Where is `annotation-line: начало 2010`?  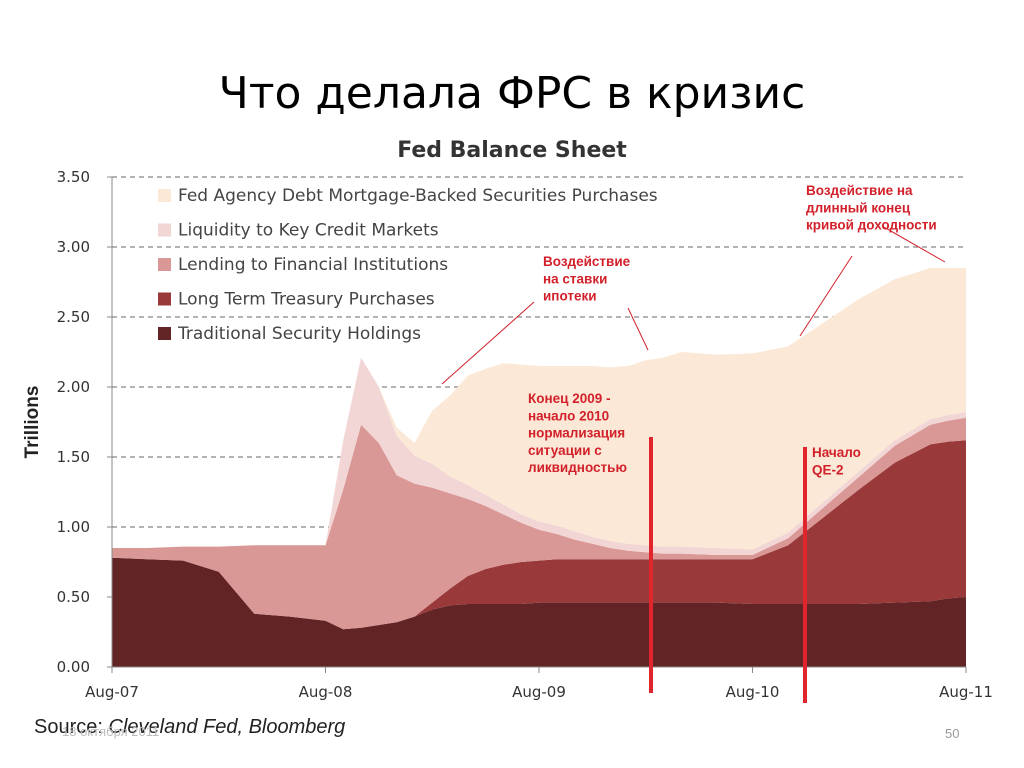 annotation-line: начало 2010 is located at coordinates (568, 415).